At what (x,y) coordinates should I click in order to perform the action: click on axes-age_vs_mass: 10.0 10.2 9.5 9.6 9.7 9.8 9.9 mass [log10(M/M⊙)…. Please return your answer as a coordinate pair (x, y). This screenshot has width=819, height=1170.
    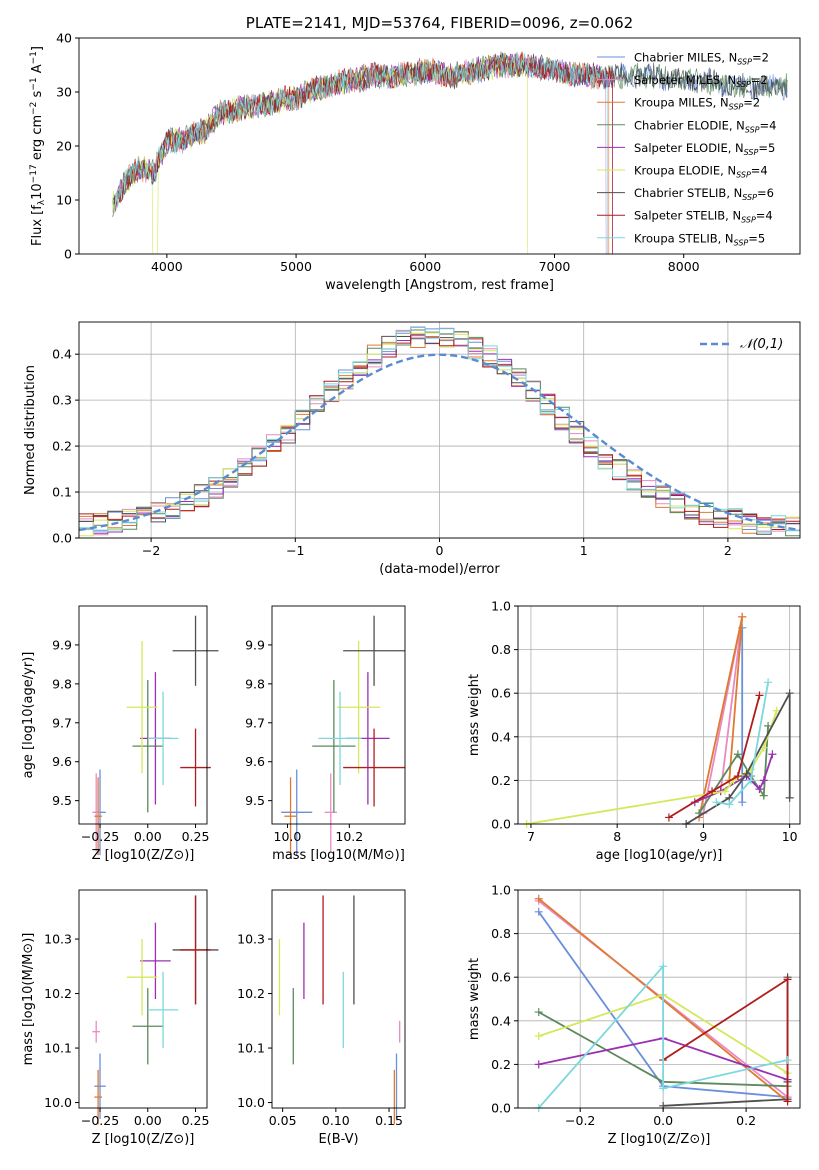
    Looking at the image, I should click on (325, 734).